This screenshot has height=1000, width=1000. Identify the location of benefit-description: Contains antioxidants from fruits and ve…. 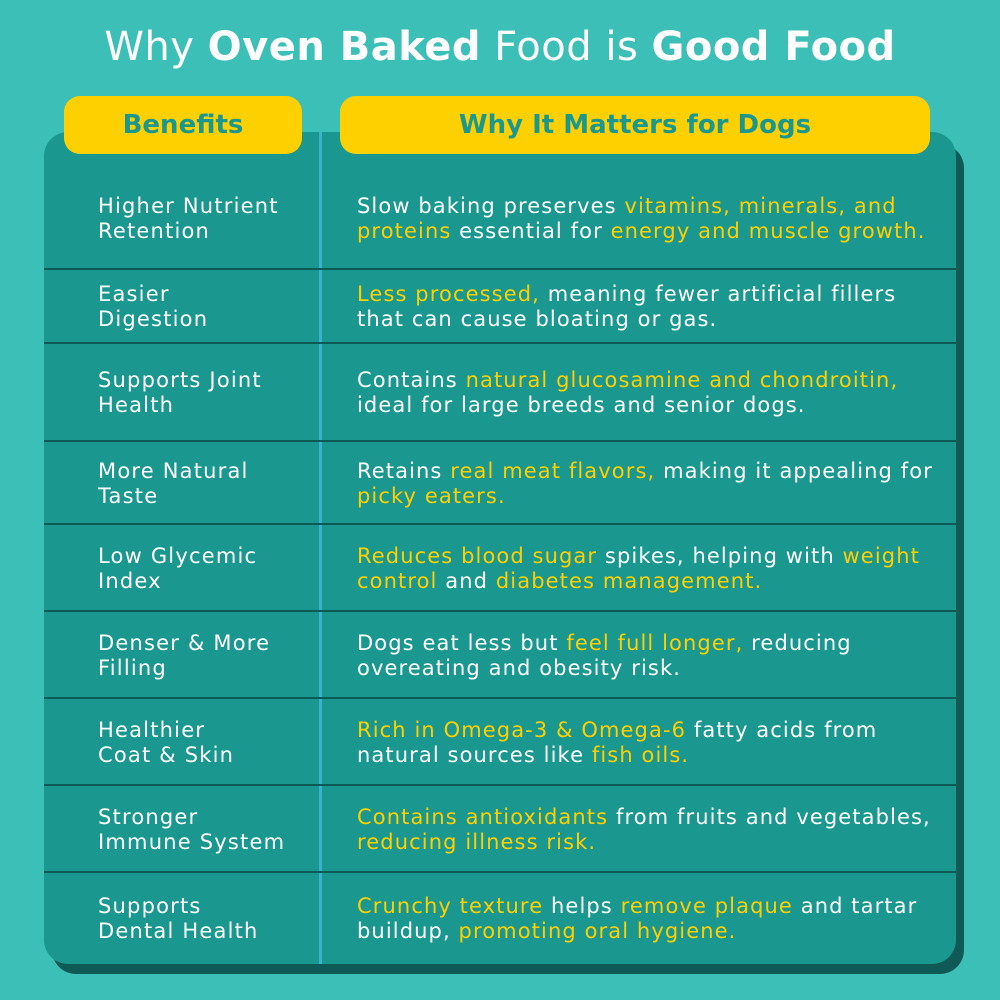
(652, 830).